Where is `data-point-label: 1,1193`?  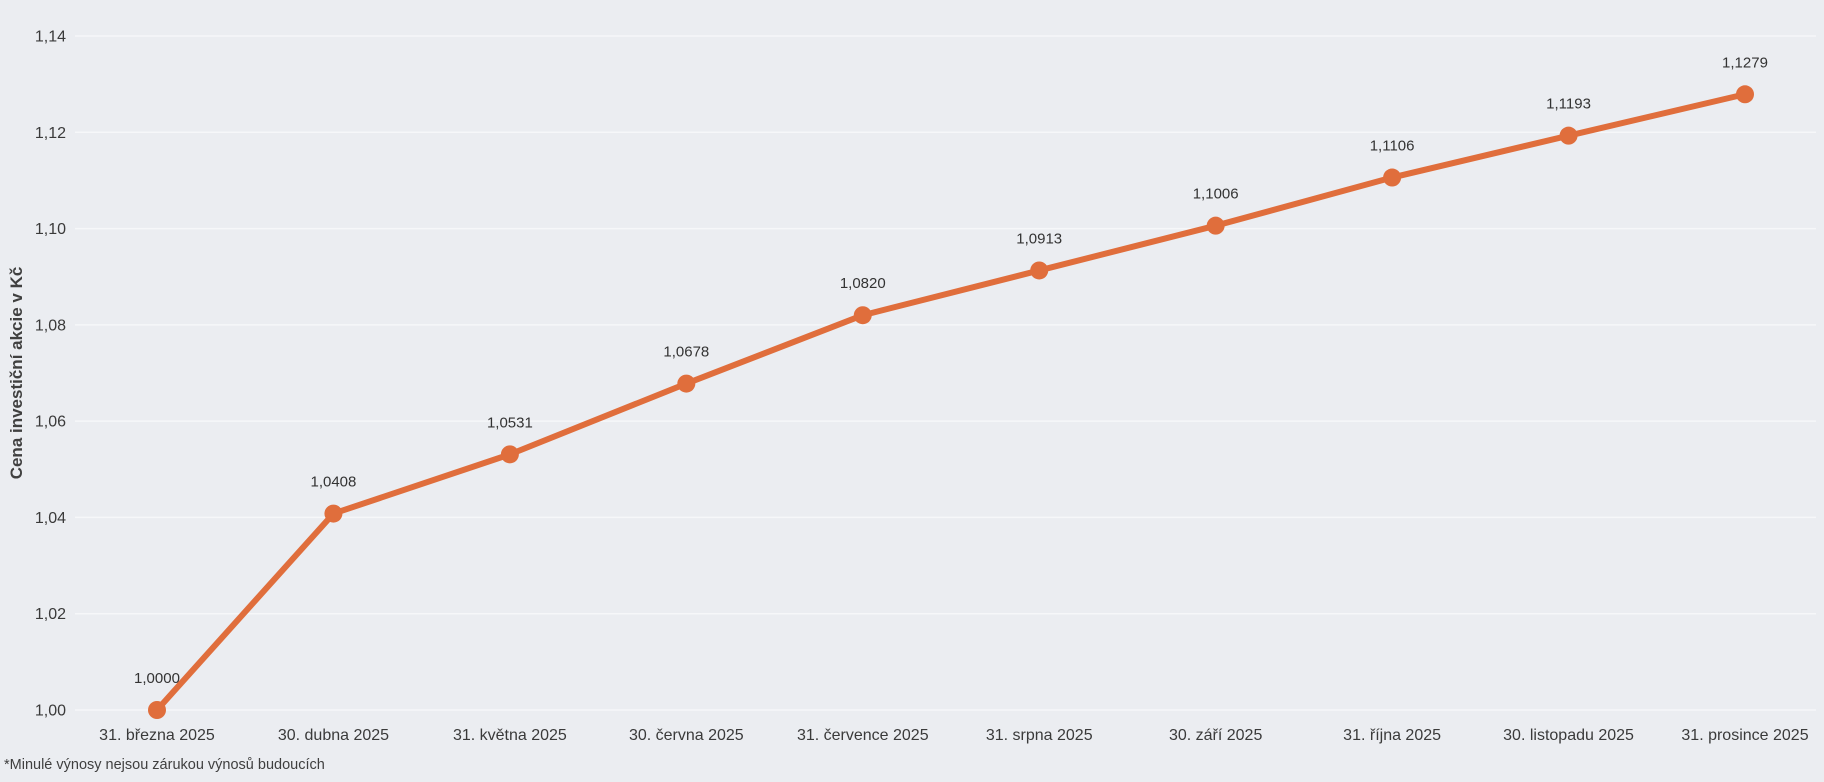
data-point-label: 1,1193 is located at coordinates (1568, 104).